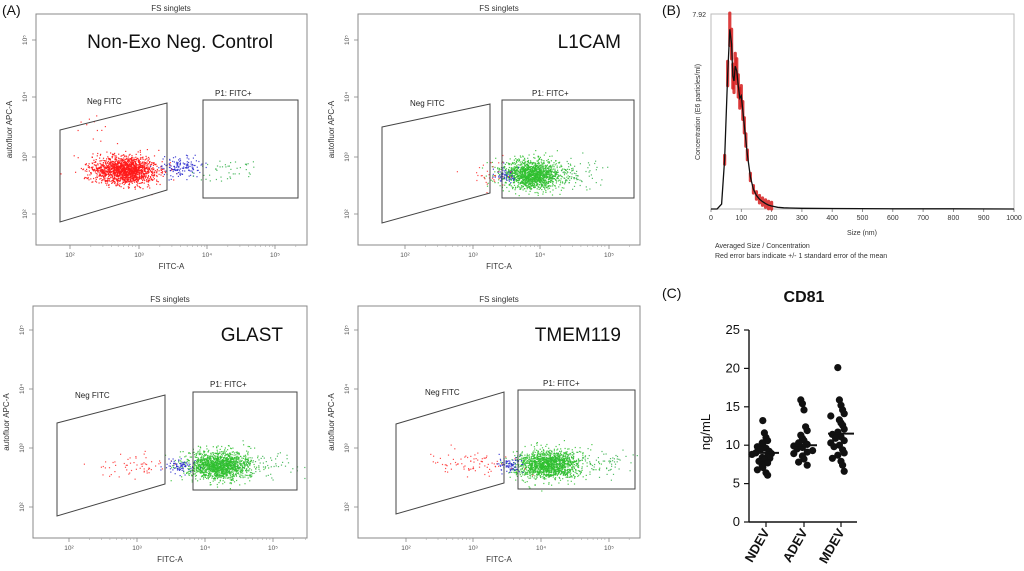 Image resolution: width=1024 pixels, height=571 pixels. Describe the element at coordinates (252, 335) in the screenshot. I see `flow-panel-label: GLAST` at that location.